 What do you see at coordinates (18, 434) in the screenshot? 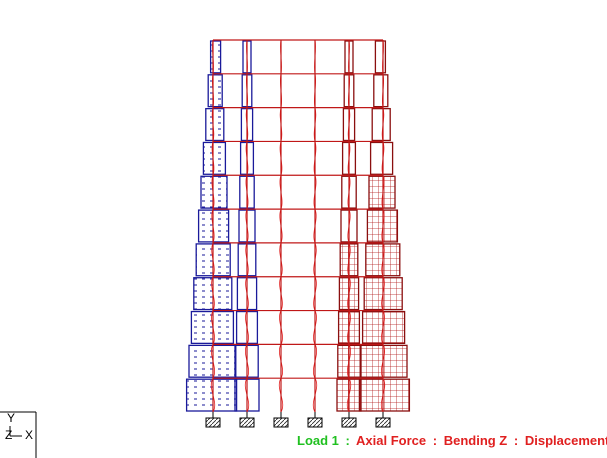
I see `axis-triad: Y Z X` at bounding box center [18, 434].